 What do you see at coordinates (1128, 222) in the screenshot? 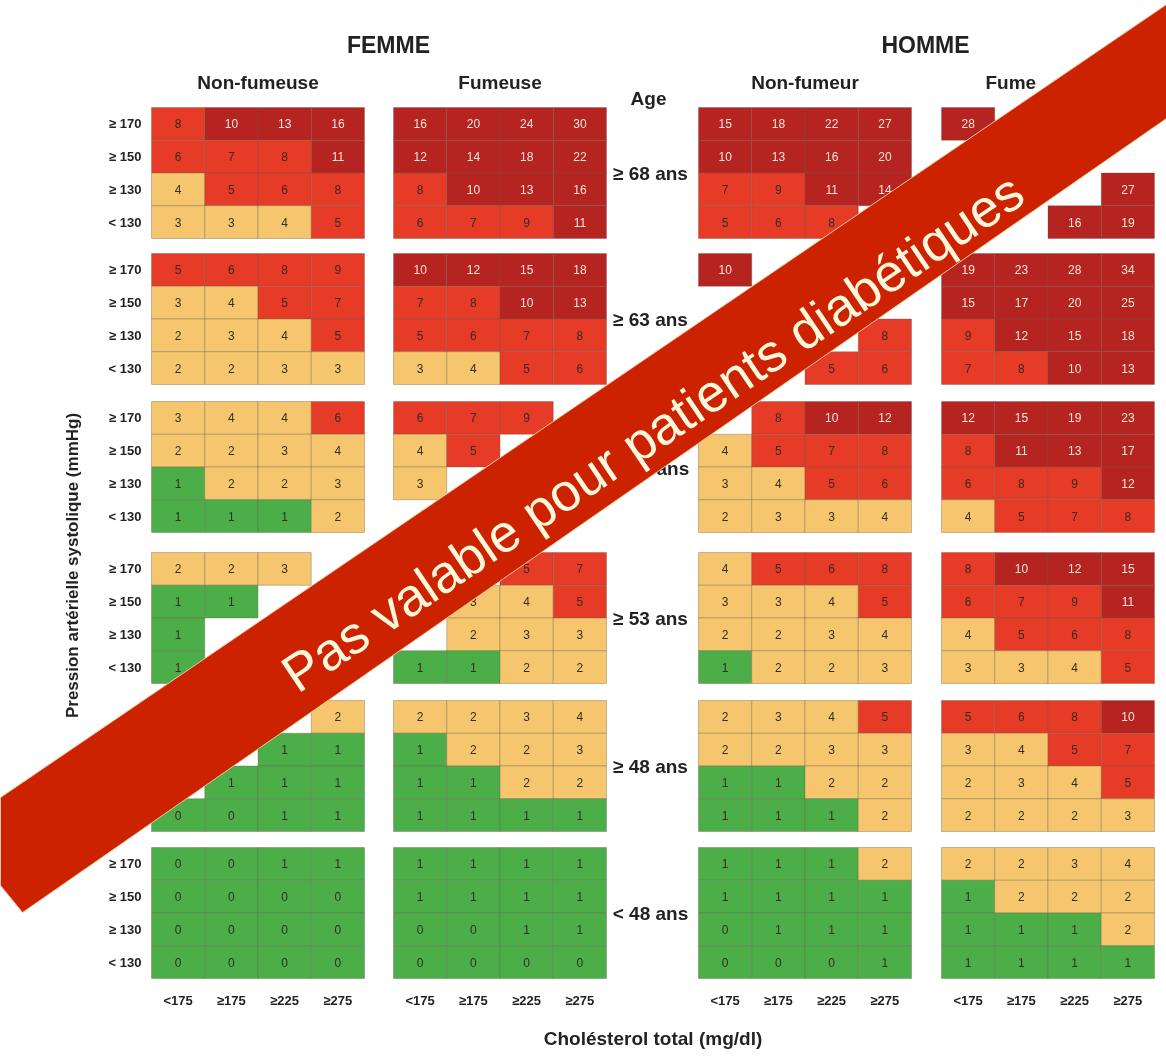
I see `data-label: 19` at bounding box center [1128, 222].